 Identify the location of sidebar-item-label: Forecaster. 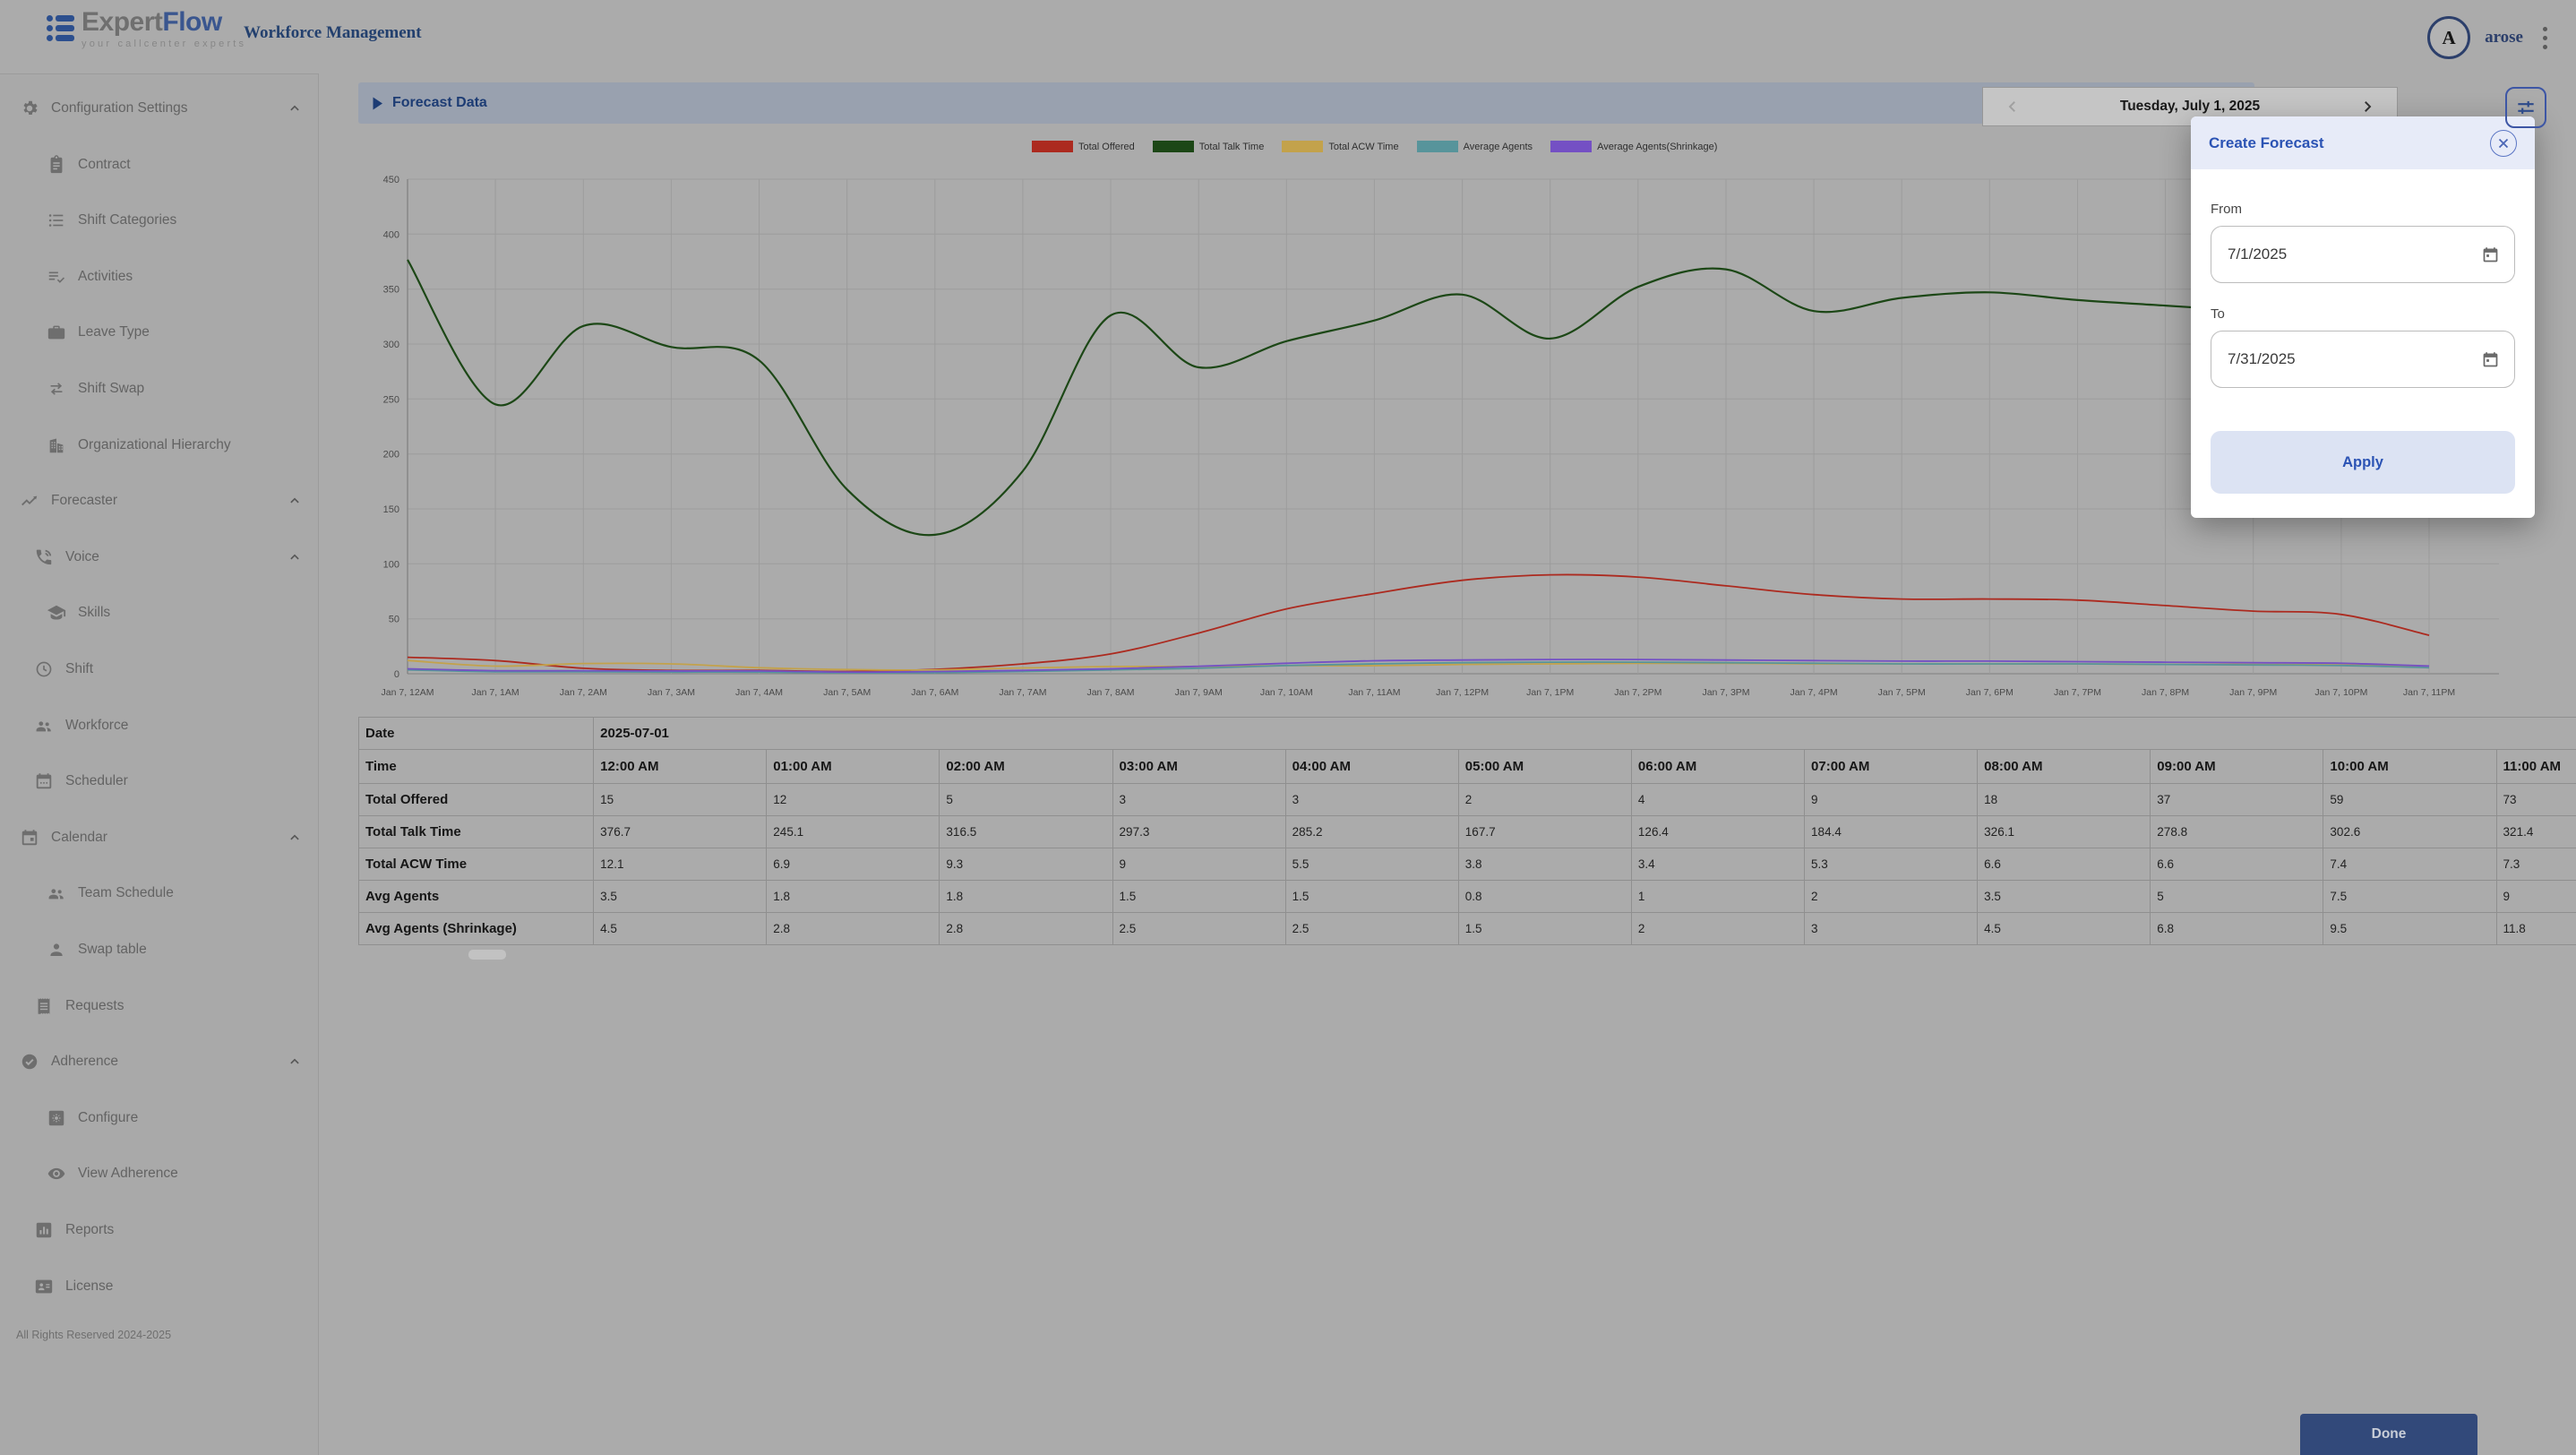
(84, 501).